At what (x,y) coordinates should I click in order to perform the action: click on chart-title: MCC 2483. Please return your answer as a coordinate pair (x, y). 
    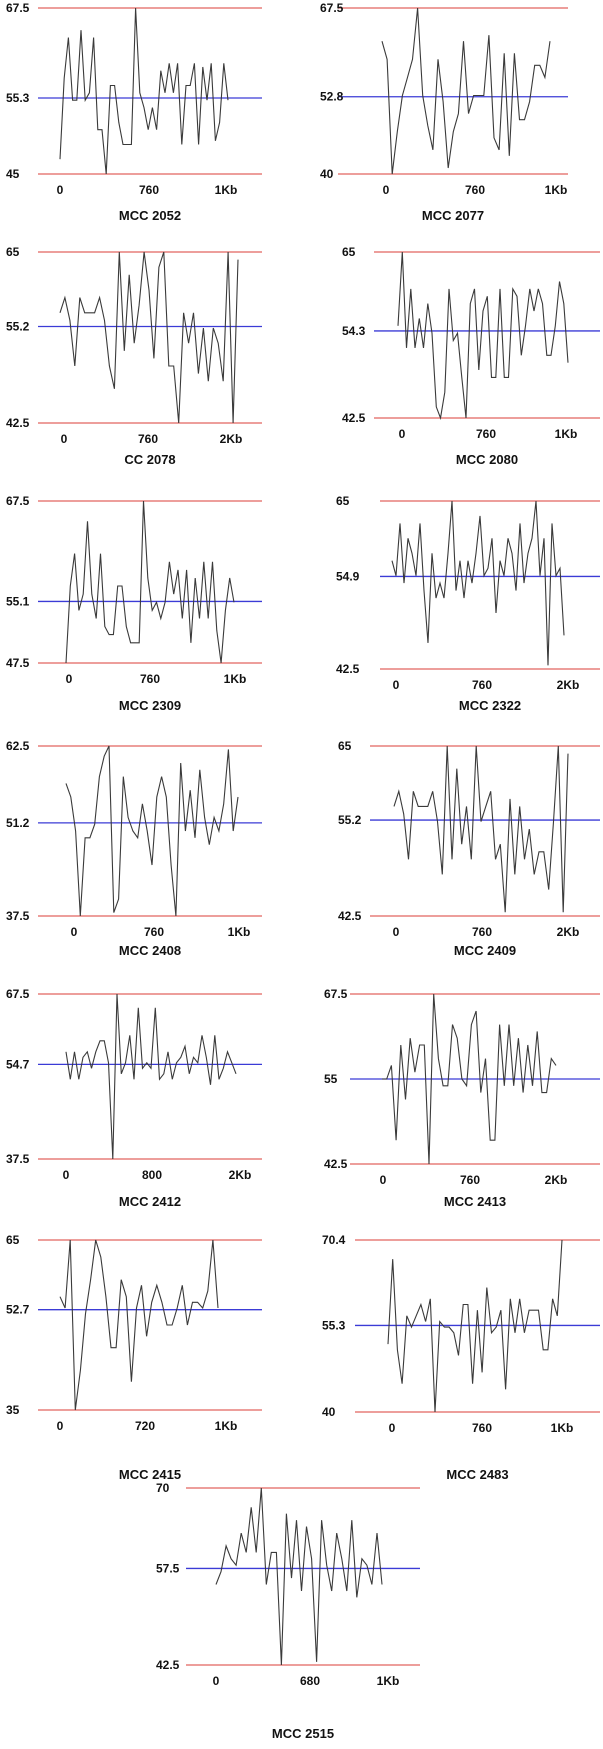
    Looking at the image, I should click on (477, 1474).